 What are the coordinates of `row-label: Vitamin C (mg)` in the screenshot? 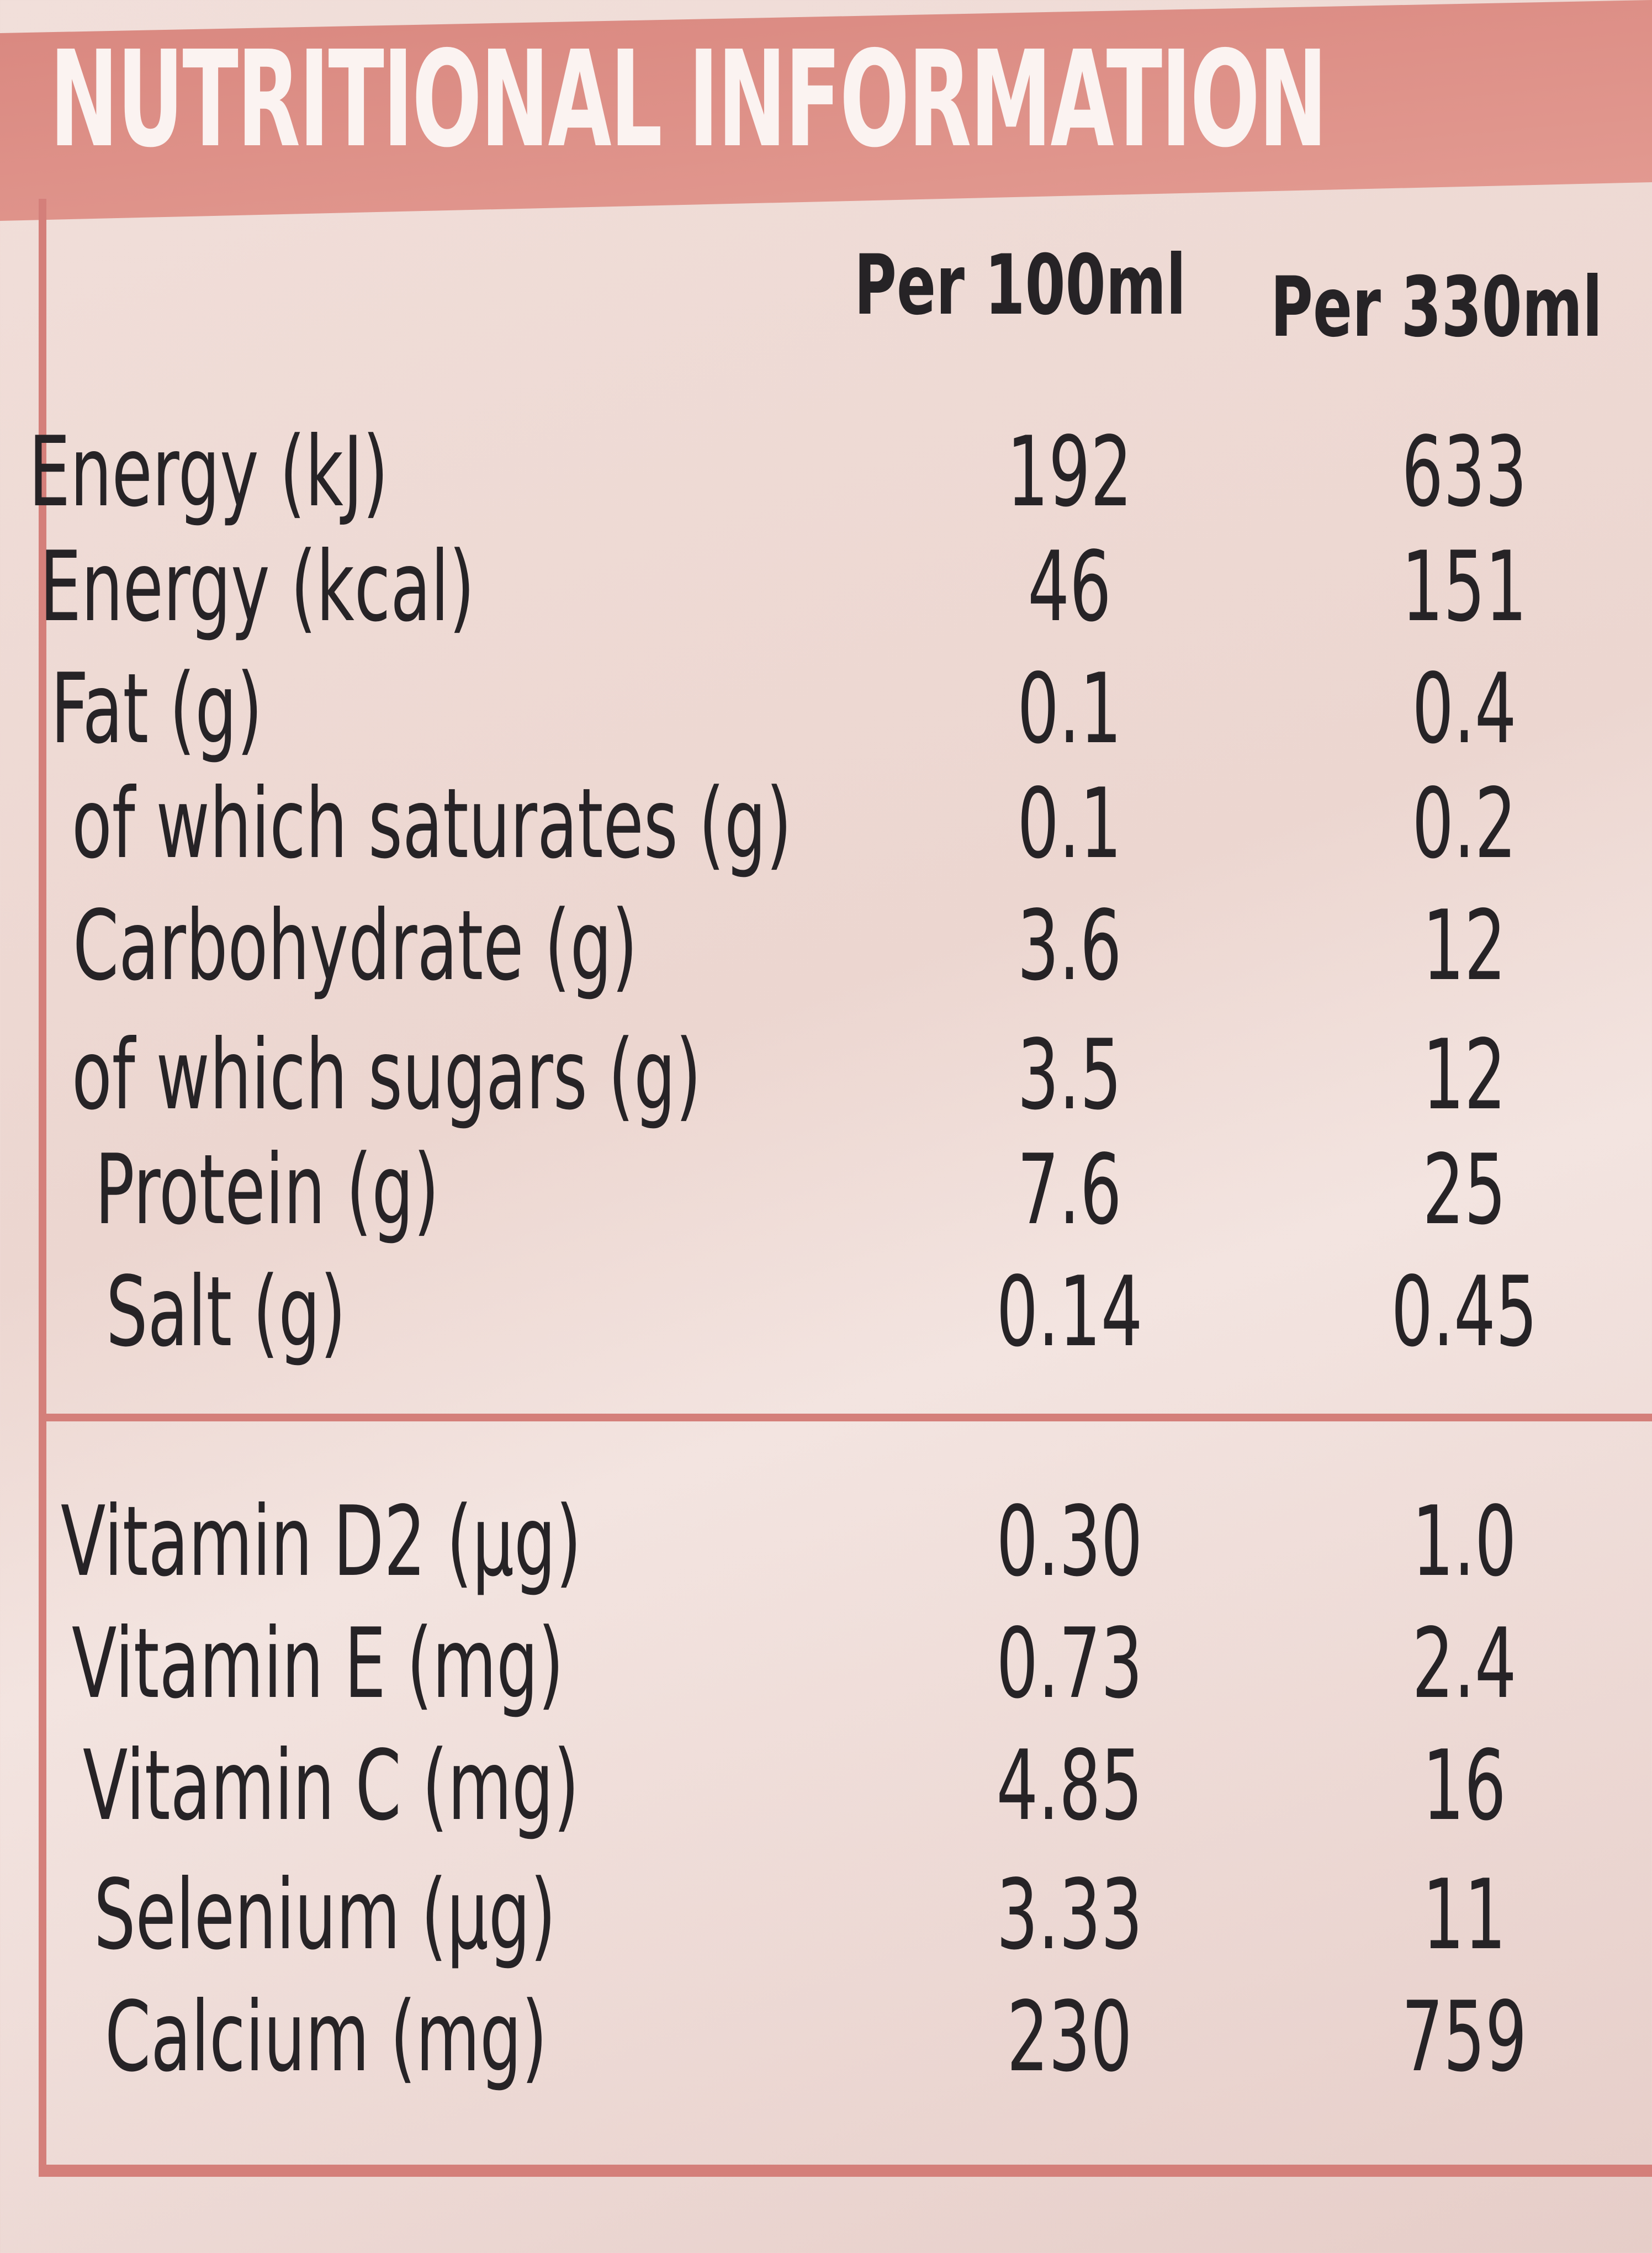 It's located at (331, 1786).